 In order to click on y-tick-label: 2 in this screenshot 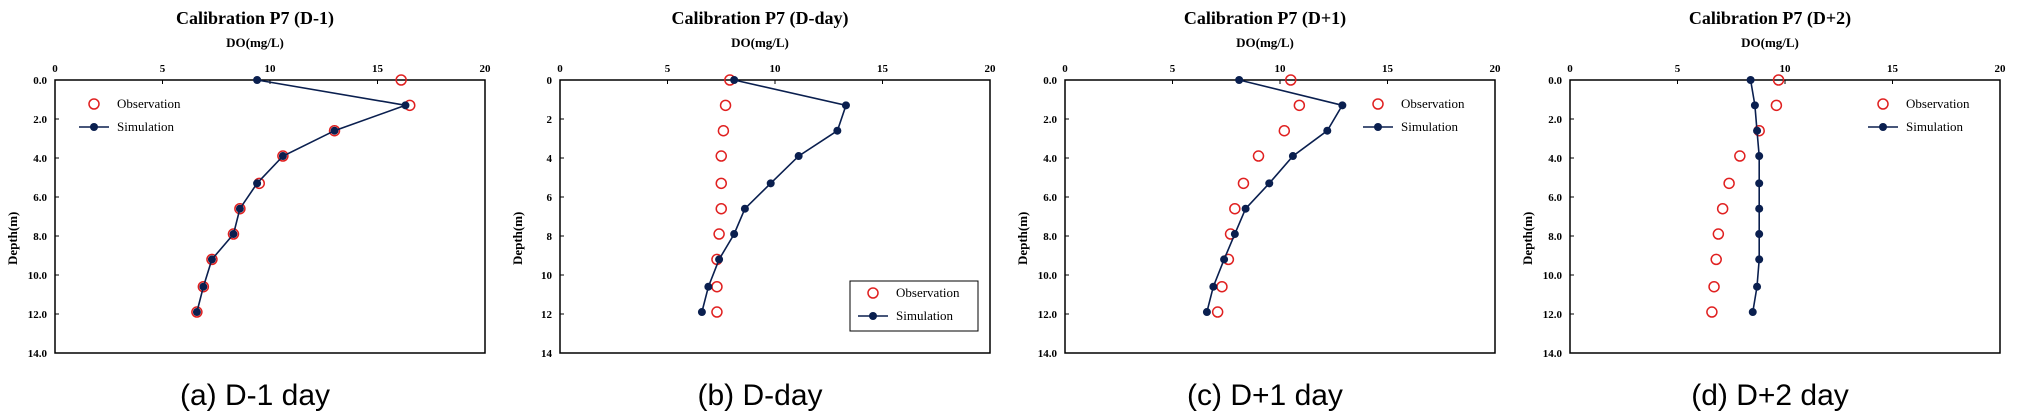, I will do `click(550, 120)`.